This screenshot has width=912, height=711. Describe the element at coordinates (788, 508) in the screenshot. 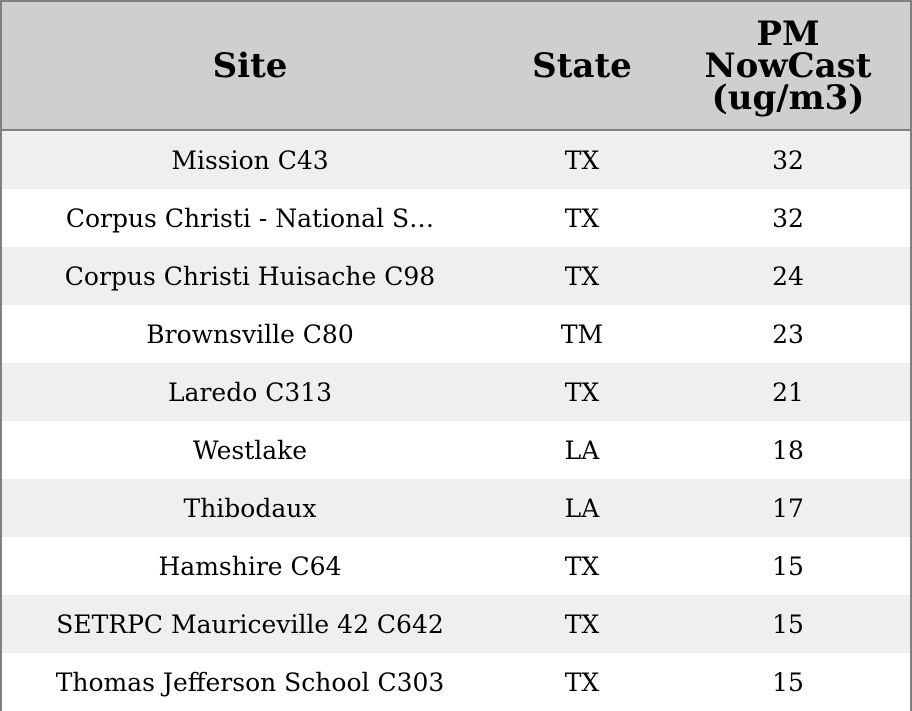

I see `pm-value-cell: 17` at that location.